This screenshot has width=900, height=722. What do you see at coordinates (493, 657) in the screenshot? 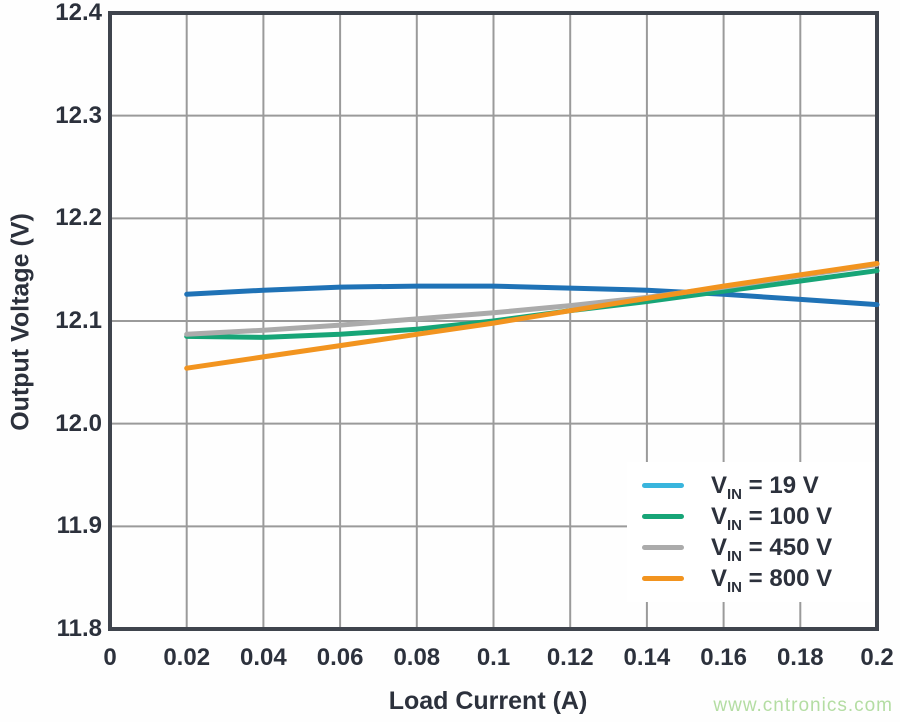
I see `x-tick-label: 0.1` at bounding box center [493, 657].